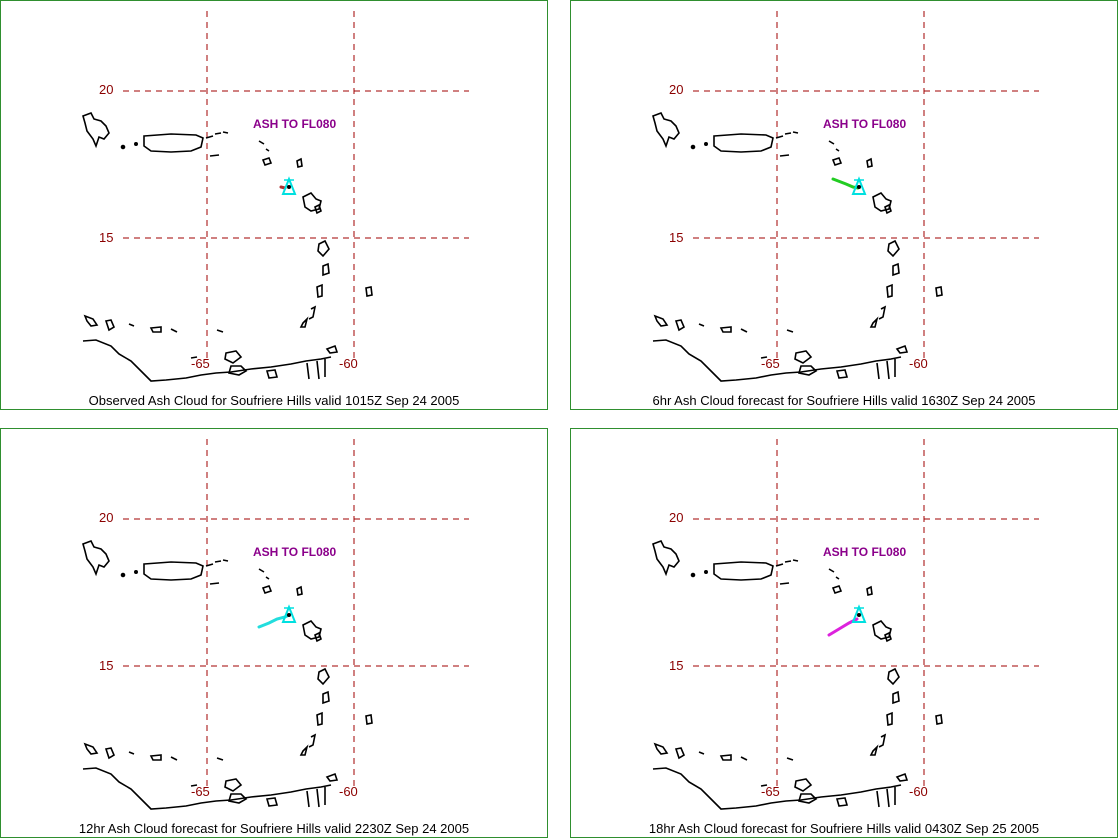 Image resolution: width=1119 pixels, height=839 pixels. I want to click on volcano-marker, so click(859, 613).